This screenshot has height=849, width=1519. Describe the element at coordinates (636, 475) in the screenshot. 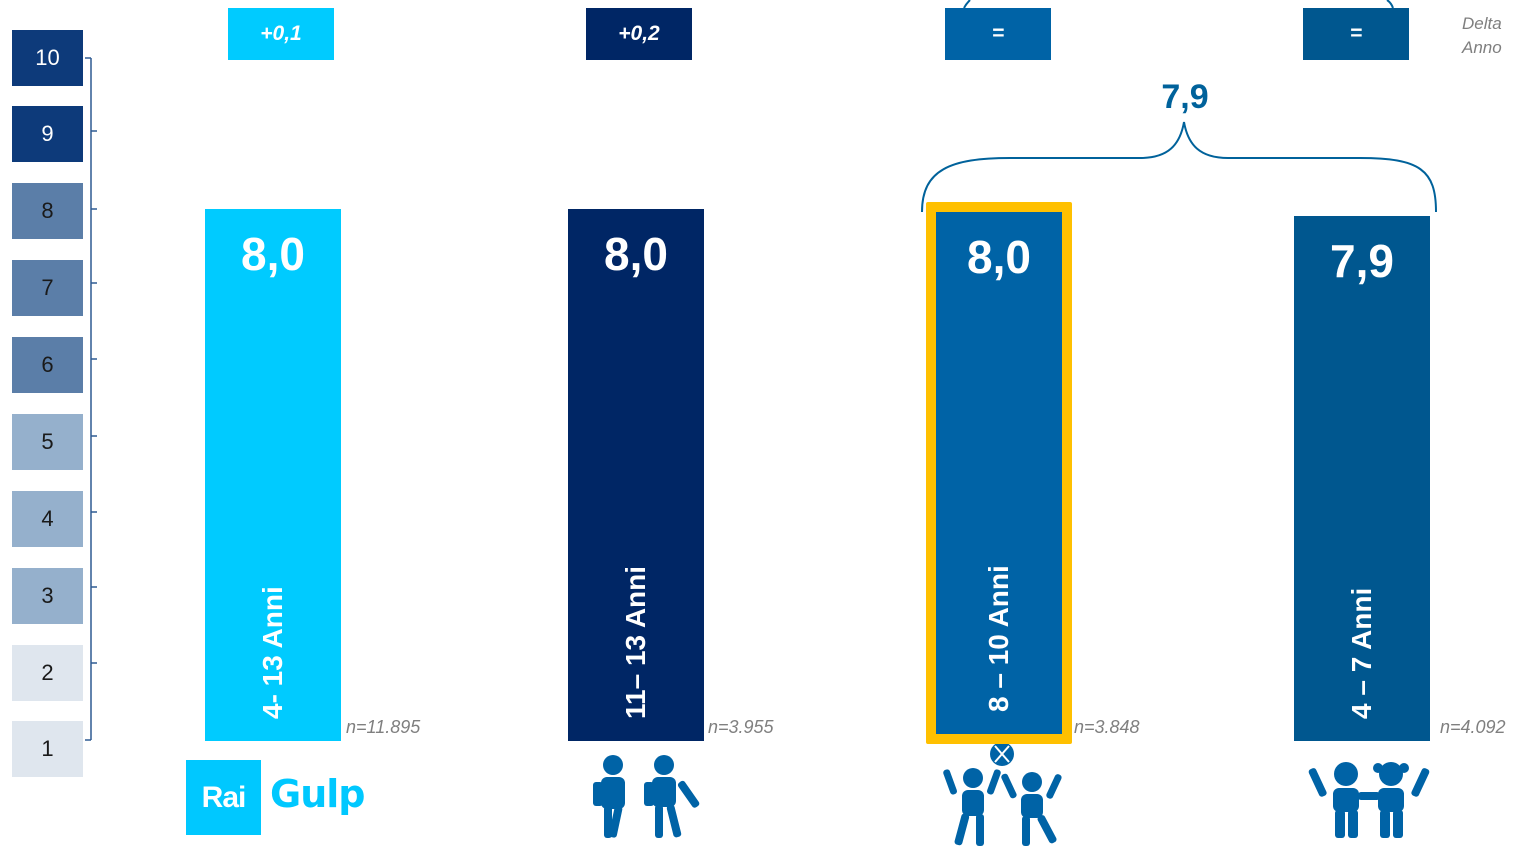

I see `bar-11-13-anni: 8,0 11– 13 Anni` at that location.